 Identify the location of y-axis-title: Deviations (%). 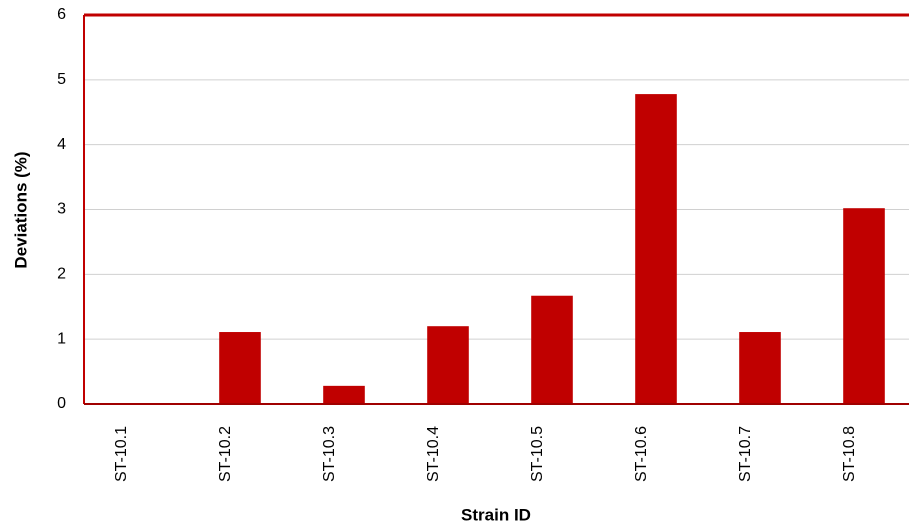
(20, 209).